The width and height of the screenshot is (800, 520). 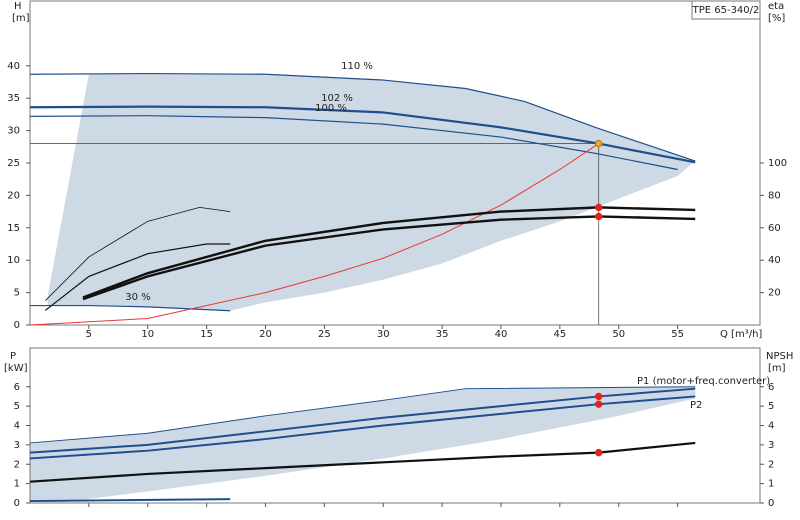 I want to click on y-tick-label: 15, so click(x=13, y=228).